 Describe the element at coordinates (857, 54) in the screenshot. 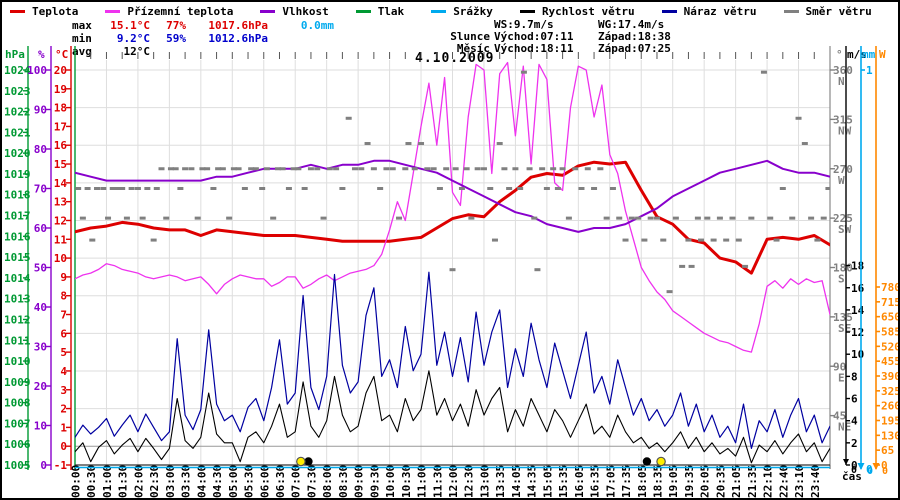

I see `svg-text: m/s` at that location.